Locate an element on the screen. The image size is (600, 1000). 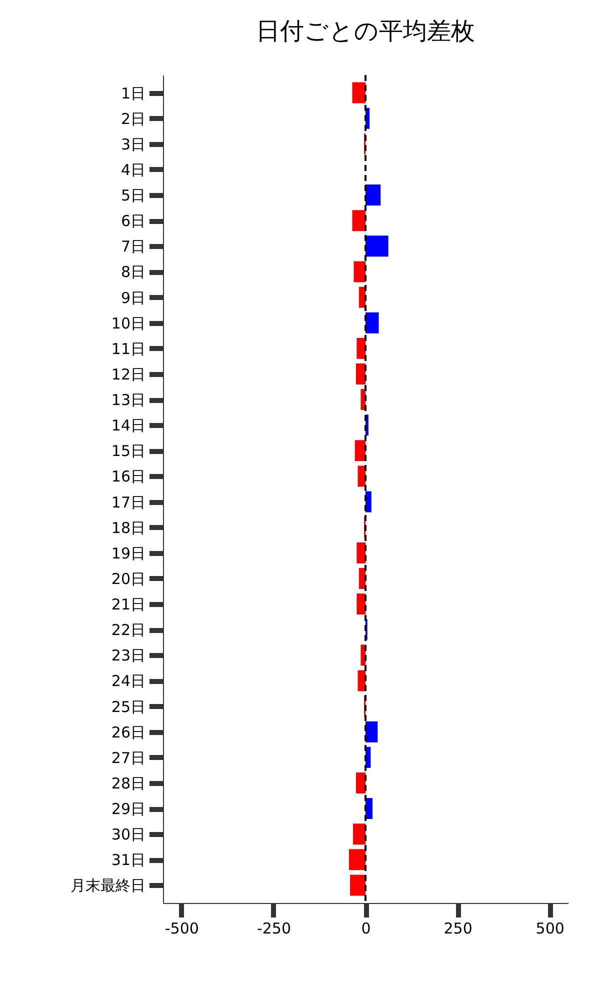
y-tick-label: 22日 is located at coordinates (128, 630).